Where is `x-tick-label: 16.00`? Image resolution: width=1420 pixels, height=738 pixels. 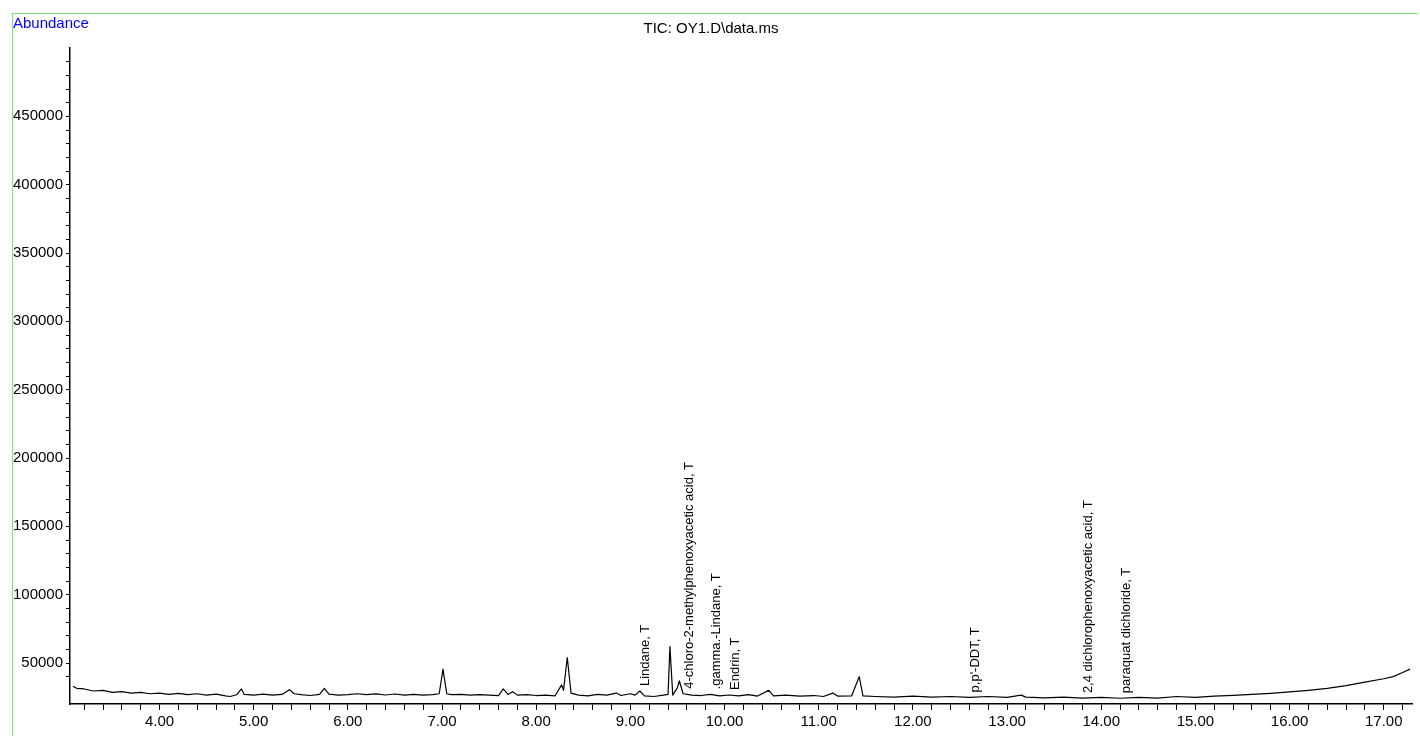 x-tick-label: 16.00 is located at coordinates (1289, 721).